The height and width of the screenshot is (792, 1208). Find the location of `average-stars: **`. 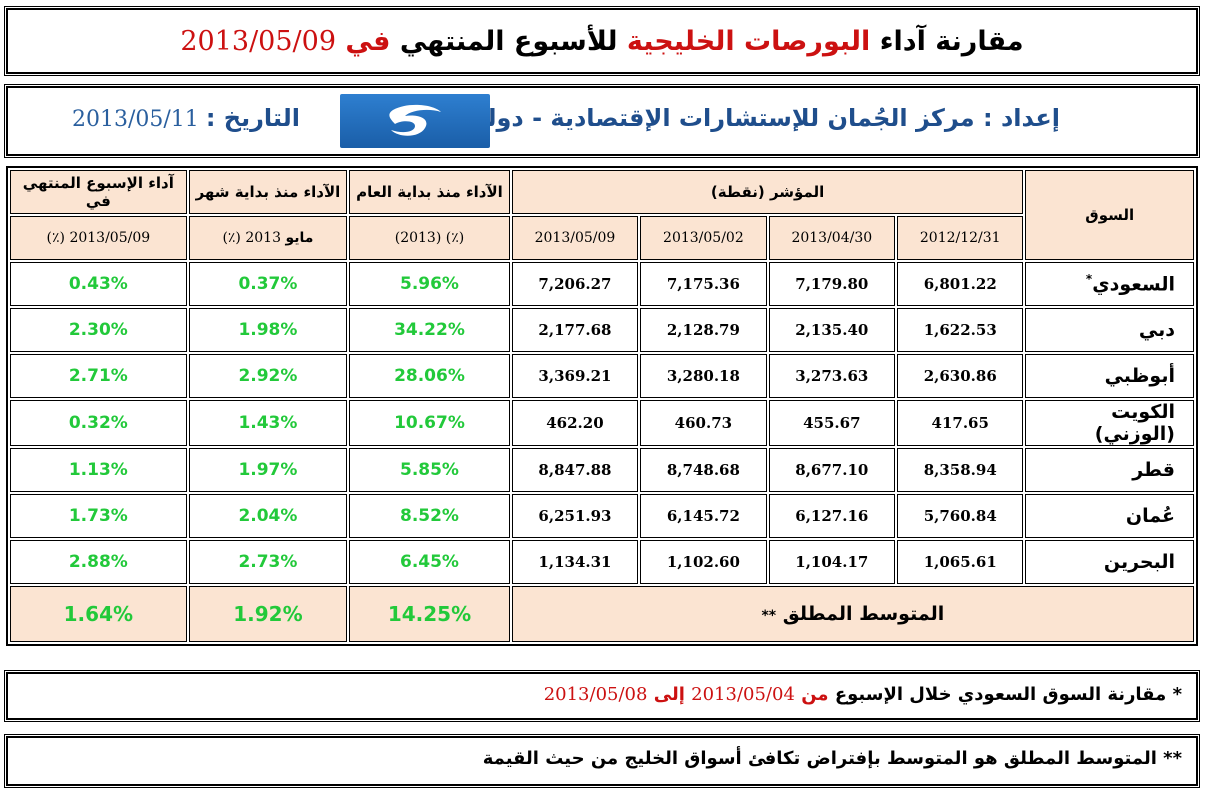

average-stars: ** is located at coordinates (769, 616).